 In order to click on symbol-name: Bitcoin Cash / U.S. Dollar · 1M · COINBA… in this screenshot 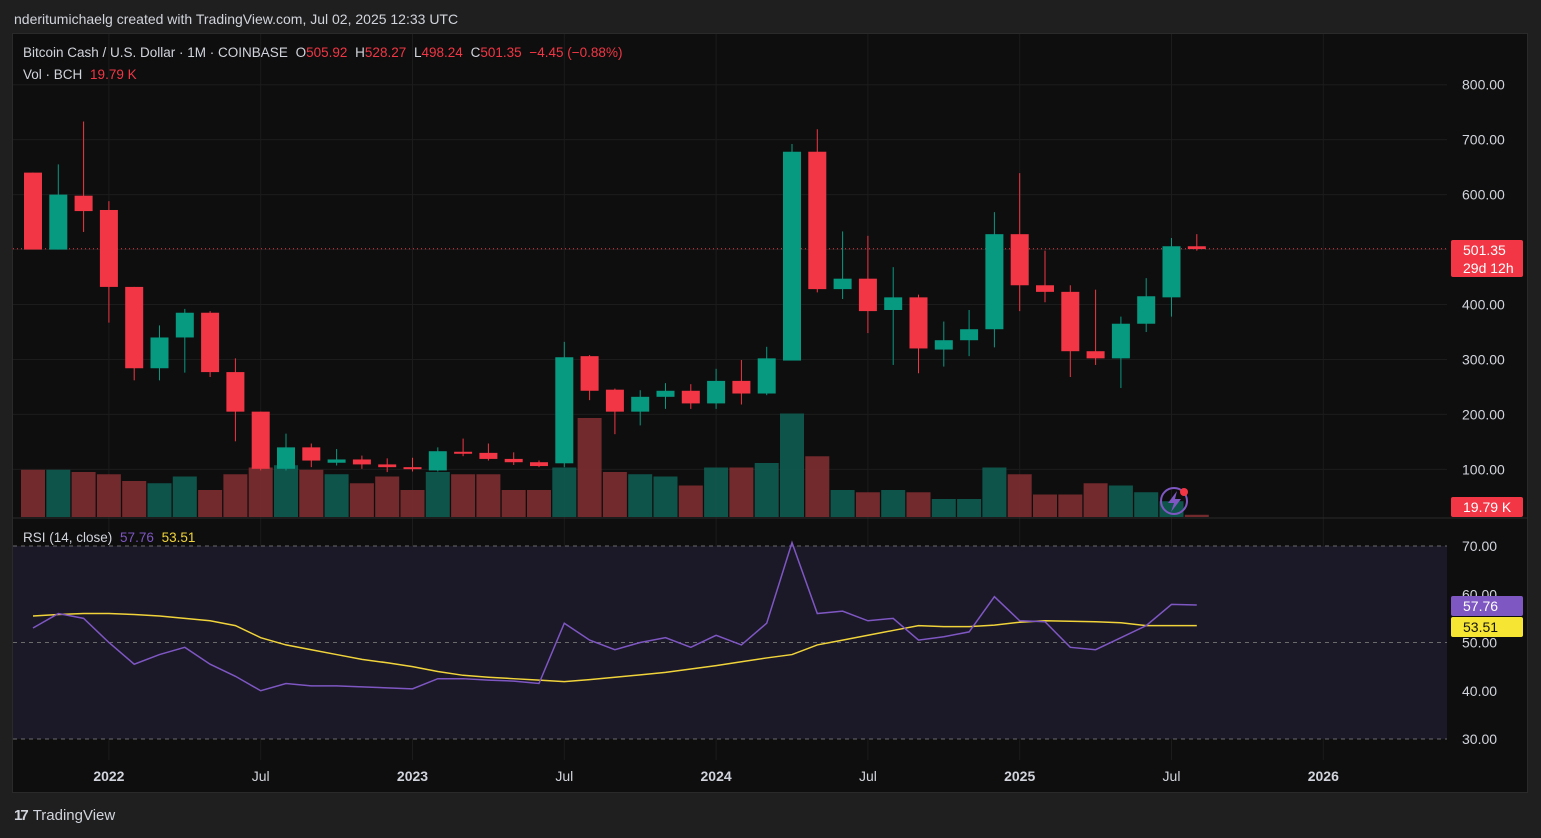, I will do `click(155, 52)`.